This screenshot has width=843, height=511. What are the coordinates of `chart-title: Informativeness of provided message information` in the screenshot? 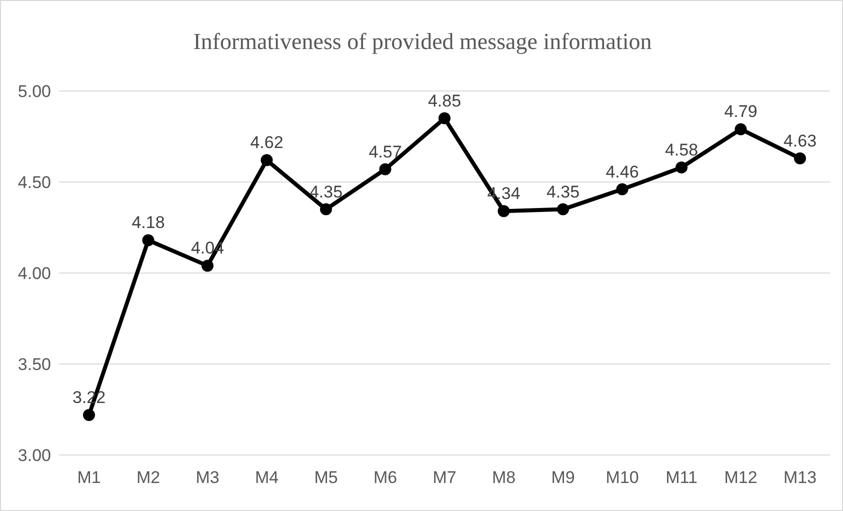 It's located at (422, 42).